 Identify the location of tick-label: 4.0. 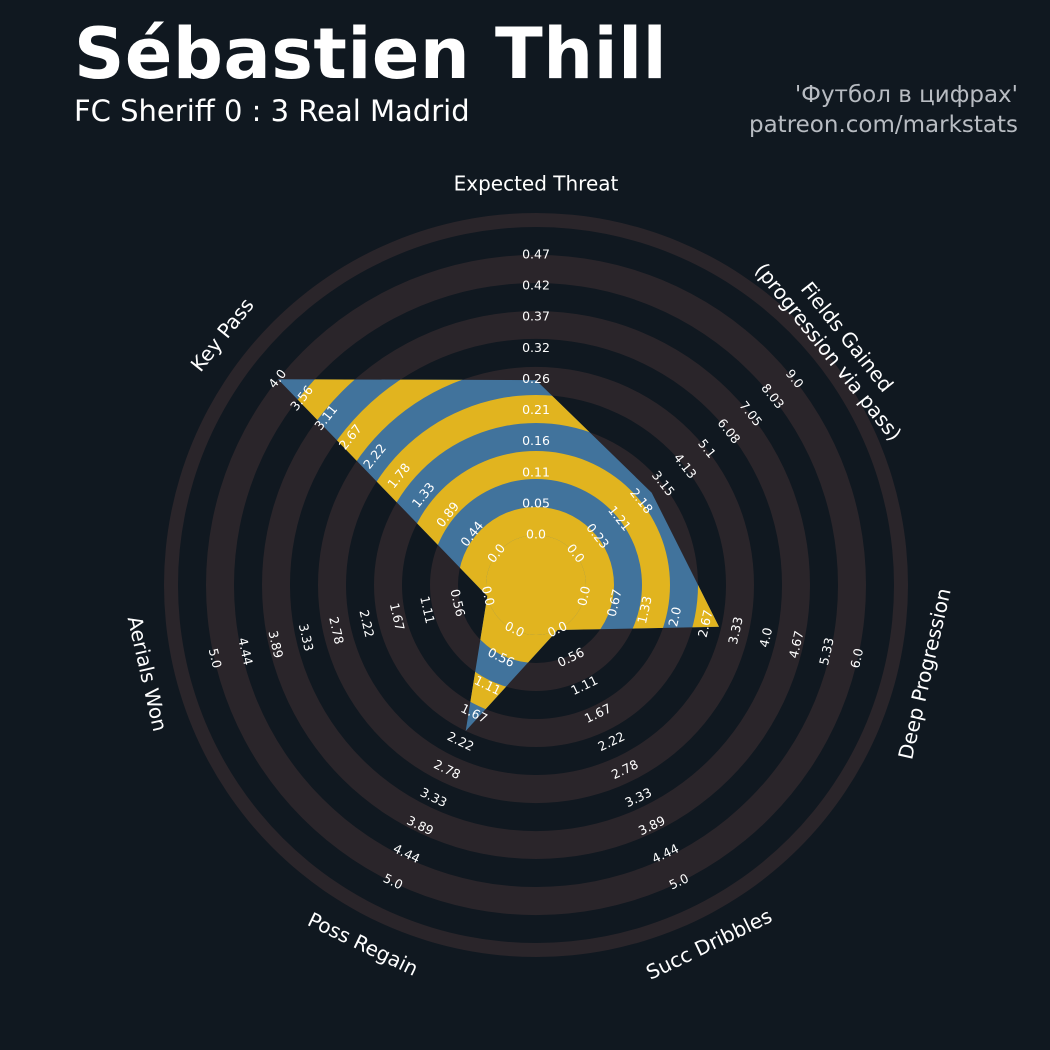
(765, 637).